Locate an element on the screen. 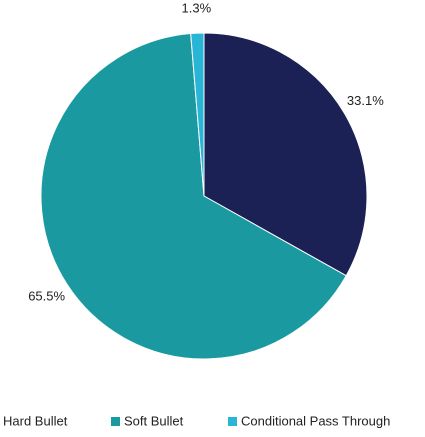 This screenshot has width=425, height=437. legend-label: Conditional Pass Through is located at coordinates (315, 420).